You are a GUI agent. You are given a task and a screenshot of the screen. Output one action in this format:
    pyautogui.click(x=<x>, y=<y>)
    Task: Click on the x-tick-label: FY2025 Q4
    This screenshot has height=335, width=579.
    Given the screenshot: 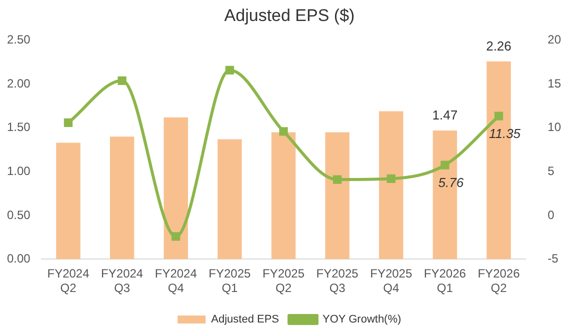 What is the action you would take?
    pyautogui.click(x=391, y=281)
    